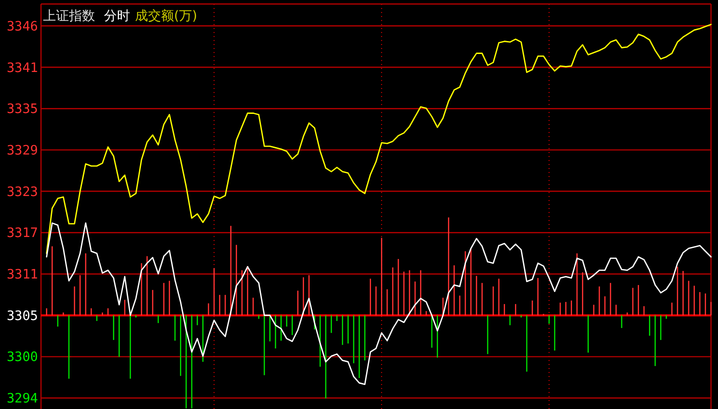 This screenshot has height=409, width=718. Describe the element at coordinates (22, 68) in the screenshot. I see `y-tick-label: 3341` at that location.